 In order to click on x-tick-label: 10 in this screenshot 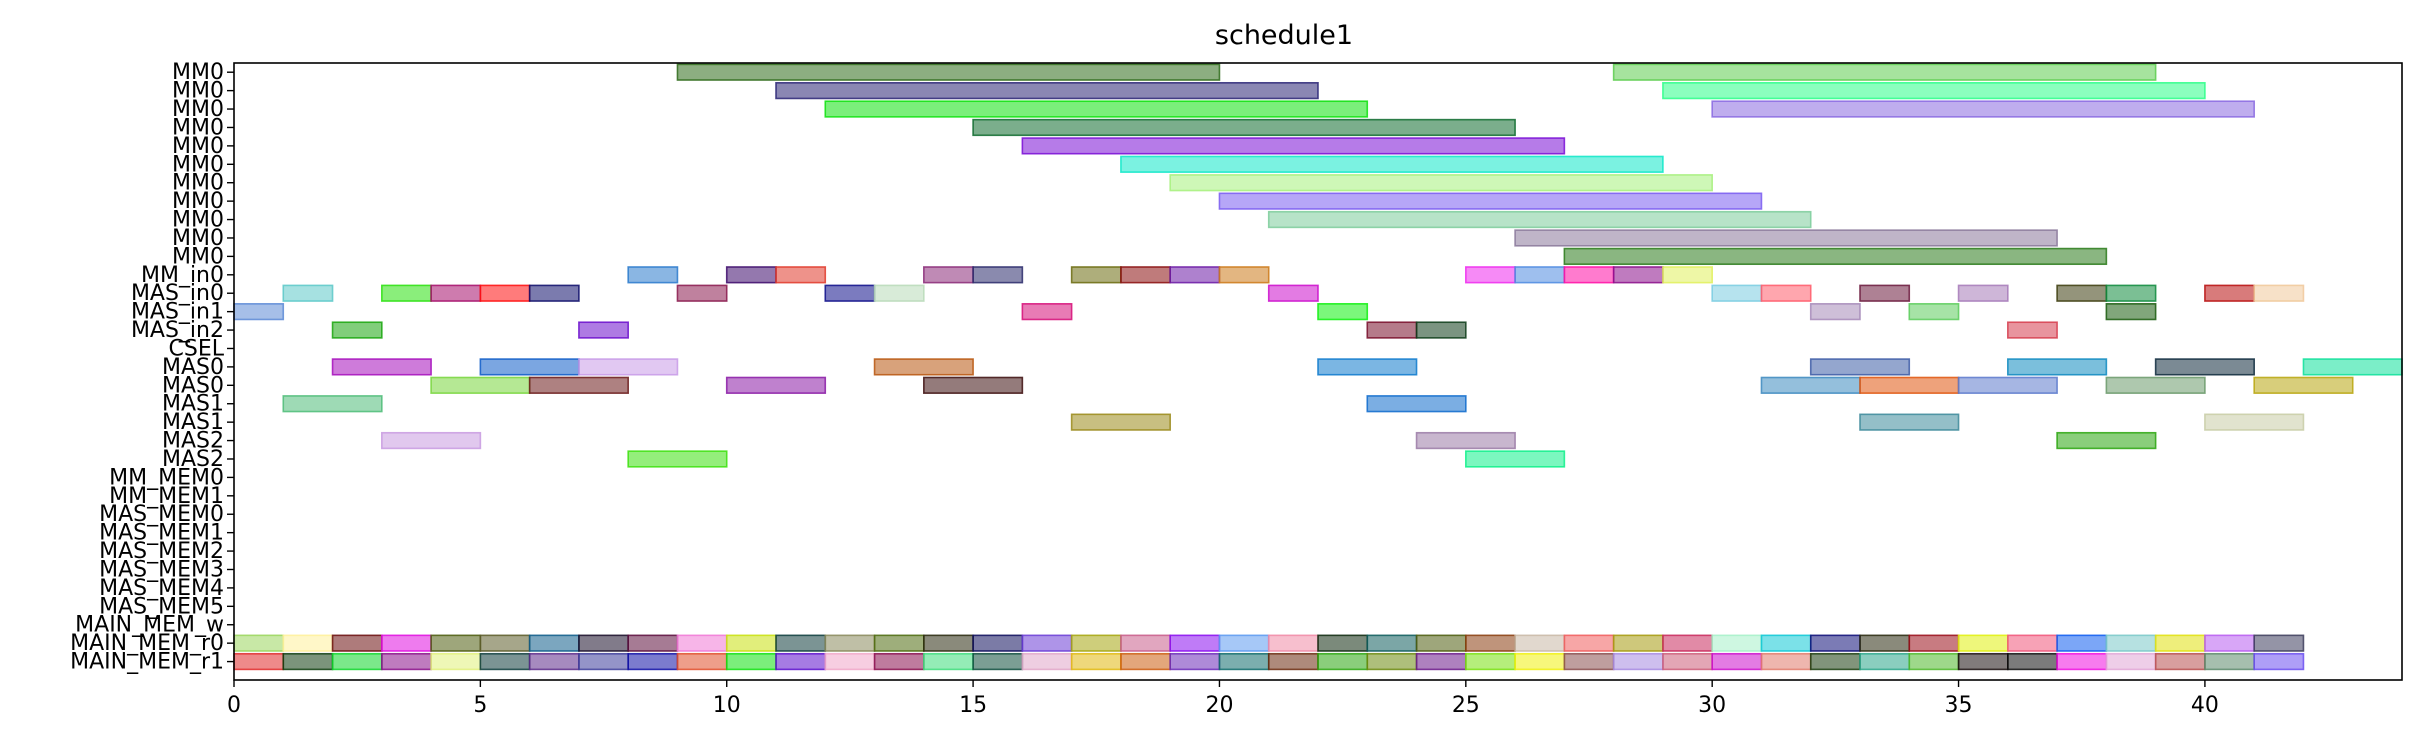, I will do `click(727, 705)`.